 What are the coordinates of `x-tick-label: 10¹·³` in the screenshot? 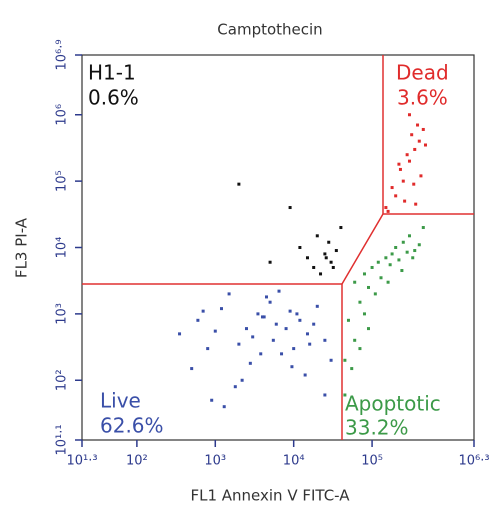 It's located at (81, 461).